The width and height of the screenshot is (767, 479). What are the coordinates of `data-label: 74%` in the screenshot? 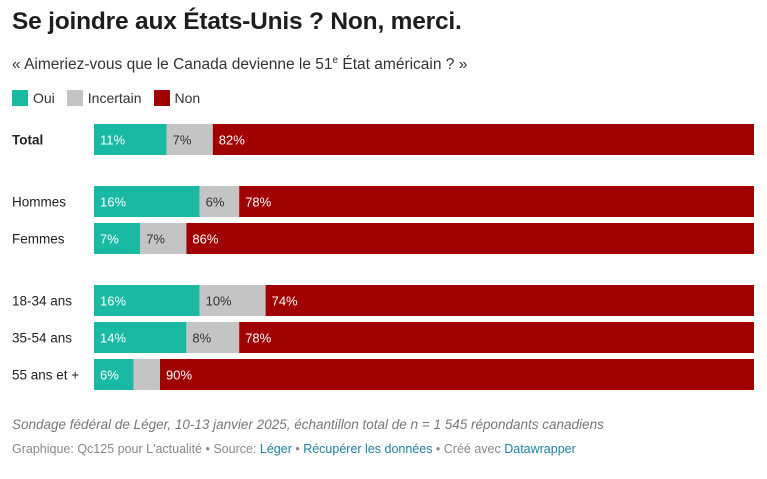 It's located at (285, 301).